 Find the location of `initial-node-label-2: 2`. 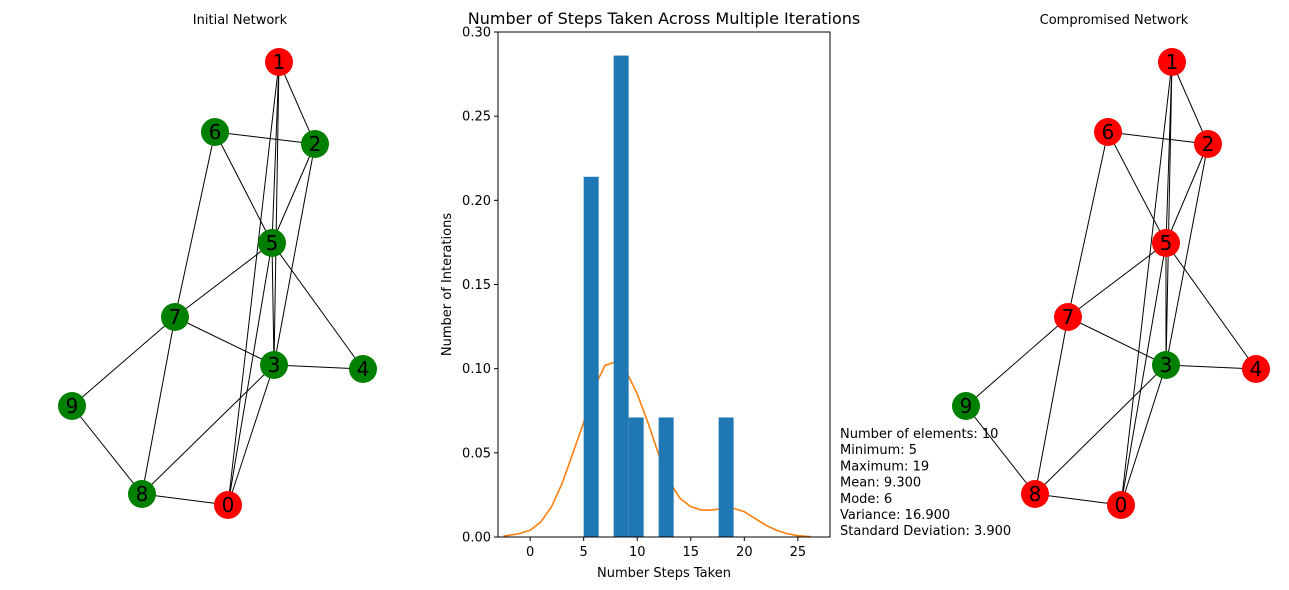

initial-node-label-2: 2 is located at coordinates (315, 144).